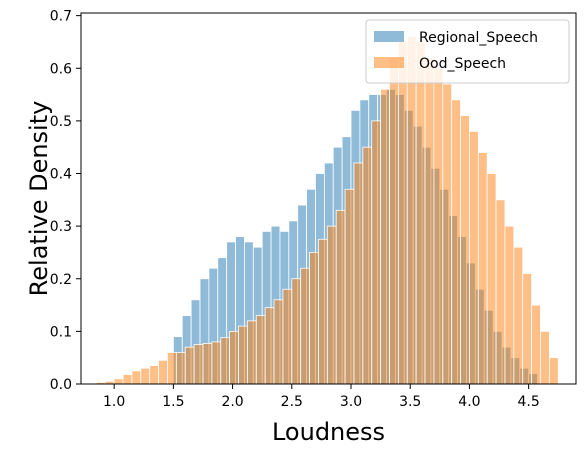 The width and height of the screenshot is (585, 454). What do you see at coordinates (61, 227) in the screenshot?
I see `y-tick-label: 0.3` at bounding box center [61, 227].